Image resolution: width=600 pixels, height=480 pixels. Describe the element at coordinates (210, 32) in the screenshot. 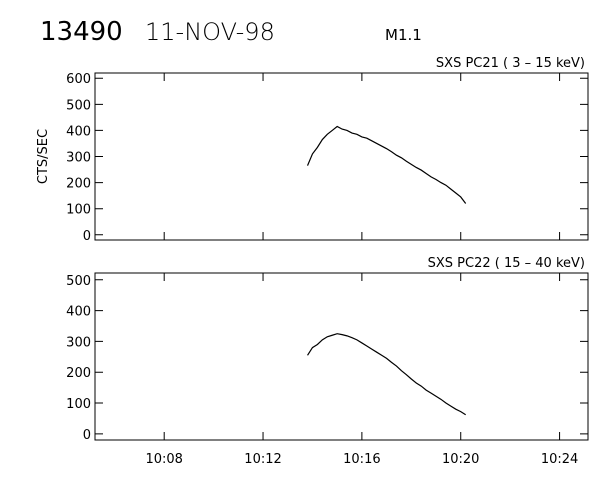

I see `event-date: 11-NOV-98` at that location.